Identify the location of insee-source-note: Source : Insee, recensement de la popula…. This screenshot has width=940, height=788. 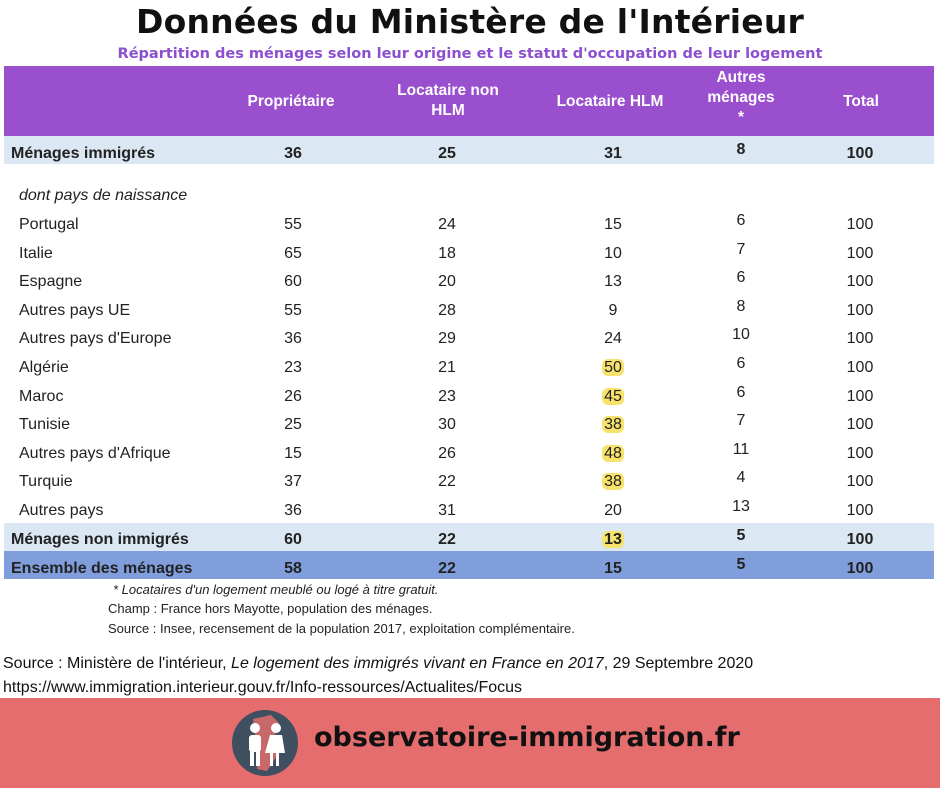
(341, 628).